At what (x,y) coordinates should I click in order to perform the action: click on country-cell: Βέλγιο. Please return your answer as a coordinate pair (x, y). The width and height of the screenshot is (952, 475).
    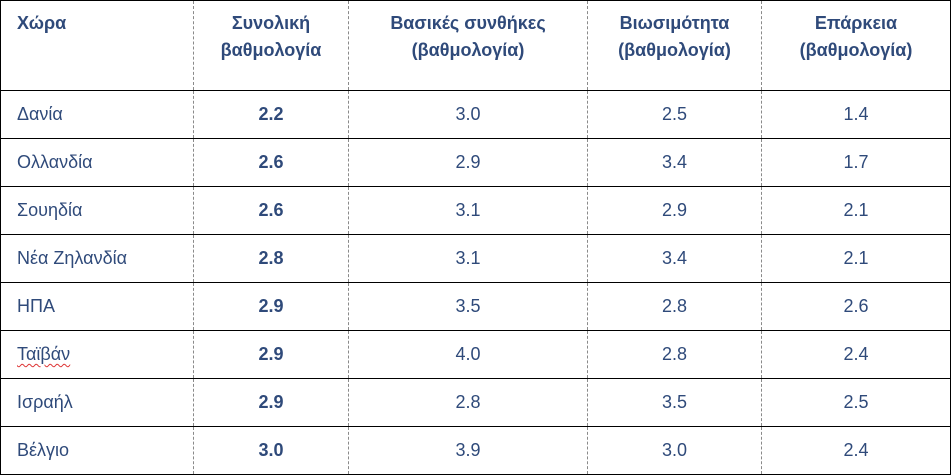
    Looking at the image, I should click on (97, 450).